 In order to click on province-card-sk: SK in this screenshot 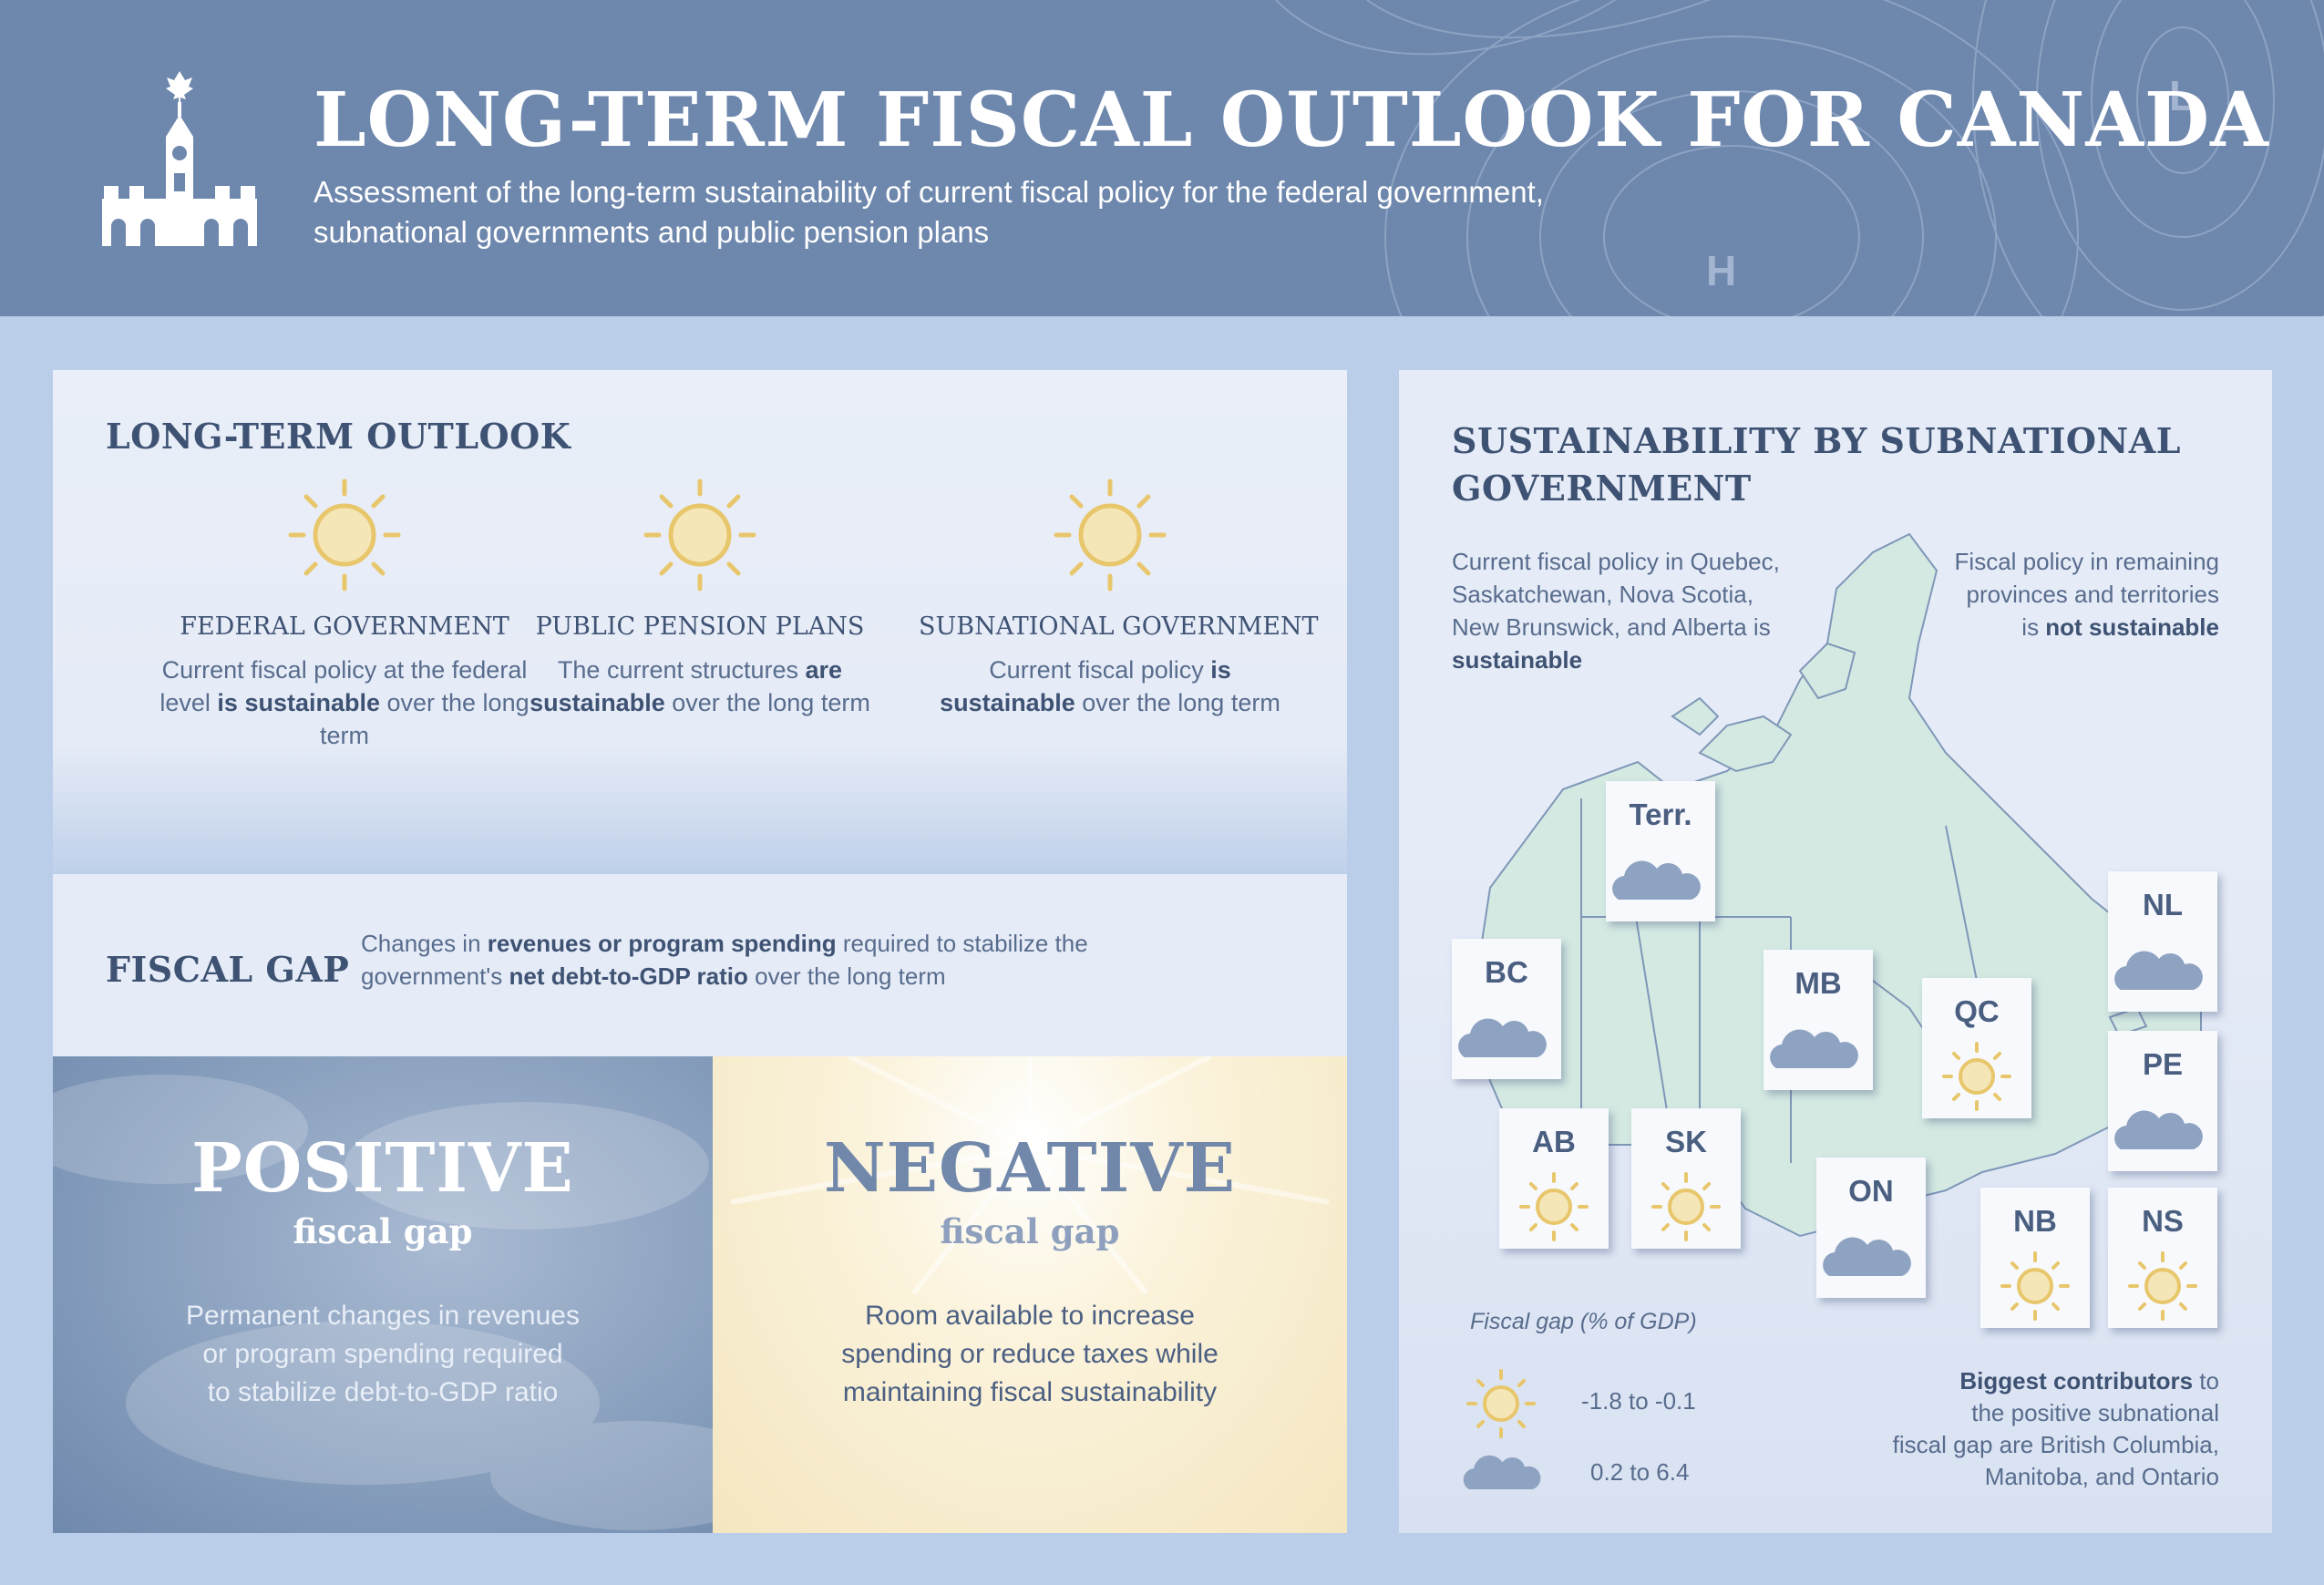, I will do `click(1686, 1178)`.